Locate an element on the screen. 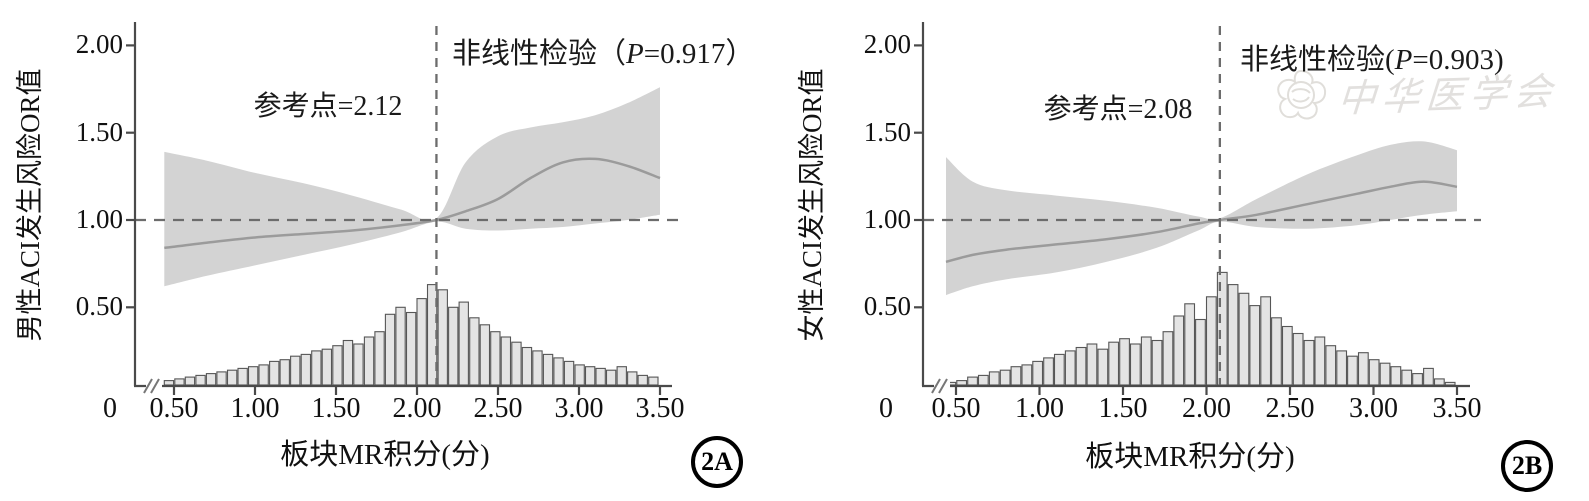  nonlinearity-label: 非线性检验( is located at coordinates (1317, 60).